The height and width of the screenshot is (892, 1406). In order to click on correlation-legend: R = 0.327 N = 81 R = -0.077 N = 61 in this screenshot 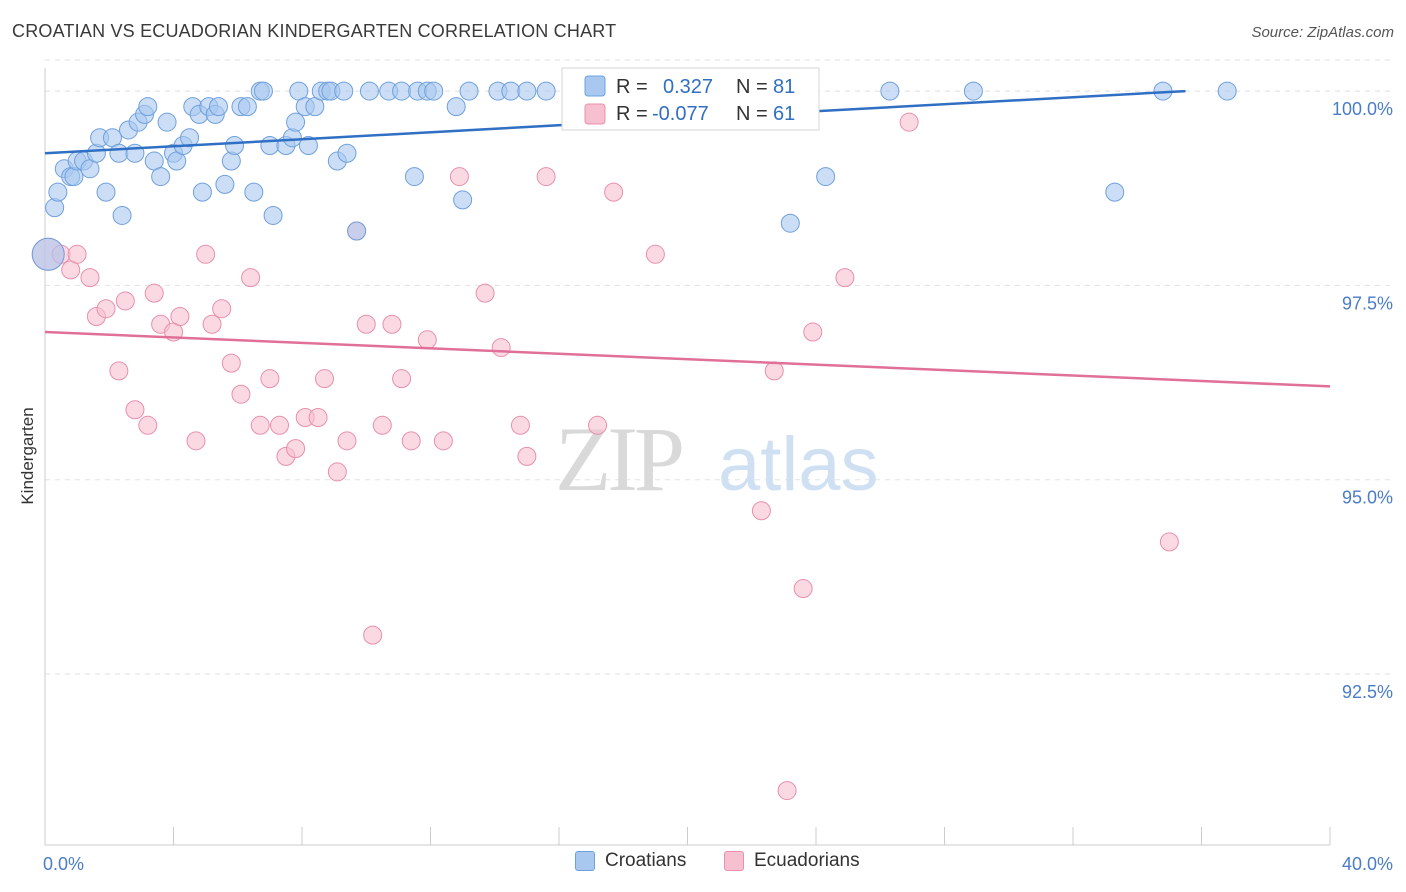, I will do `click(690, 99)`.